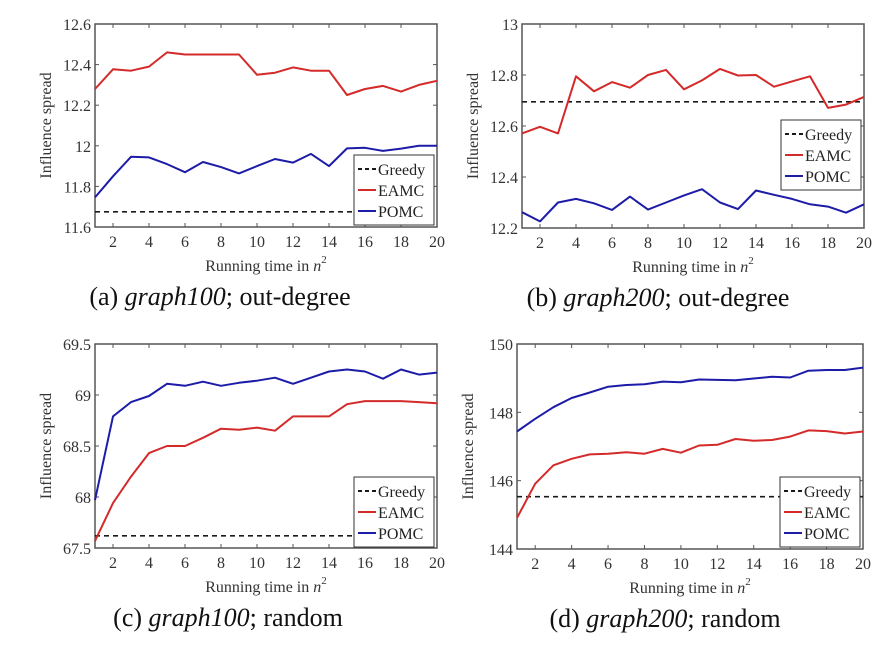 This screenshot has width=877, height=647. I want to click on subplot-caption: (a) graph100; out-degree, so click(219, 296).